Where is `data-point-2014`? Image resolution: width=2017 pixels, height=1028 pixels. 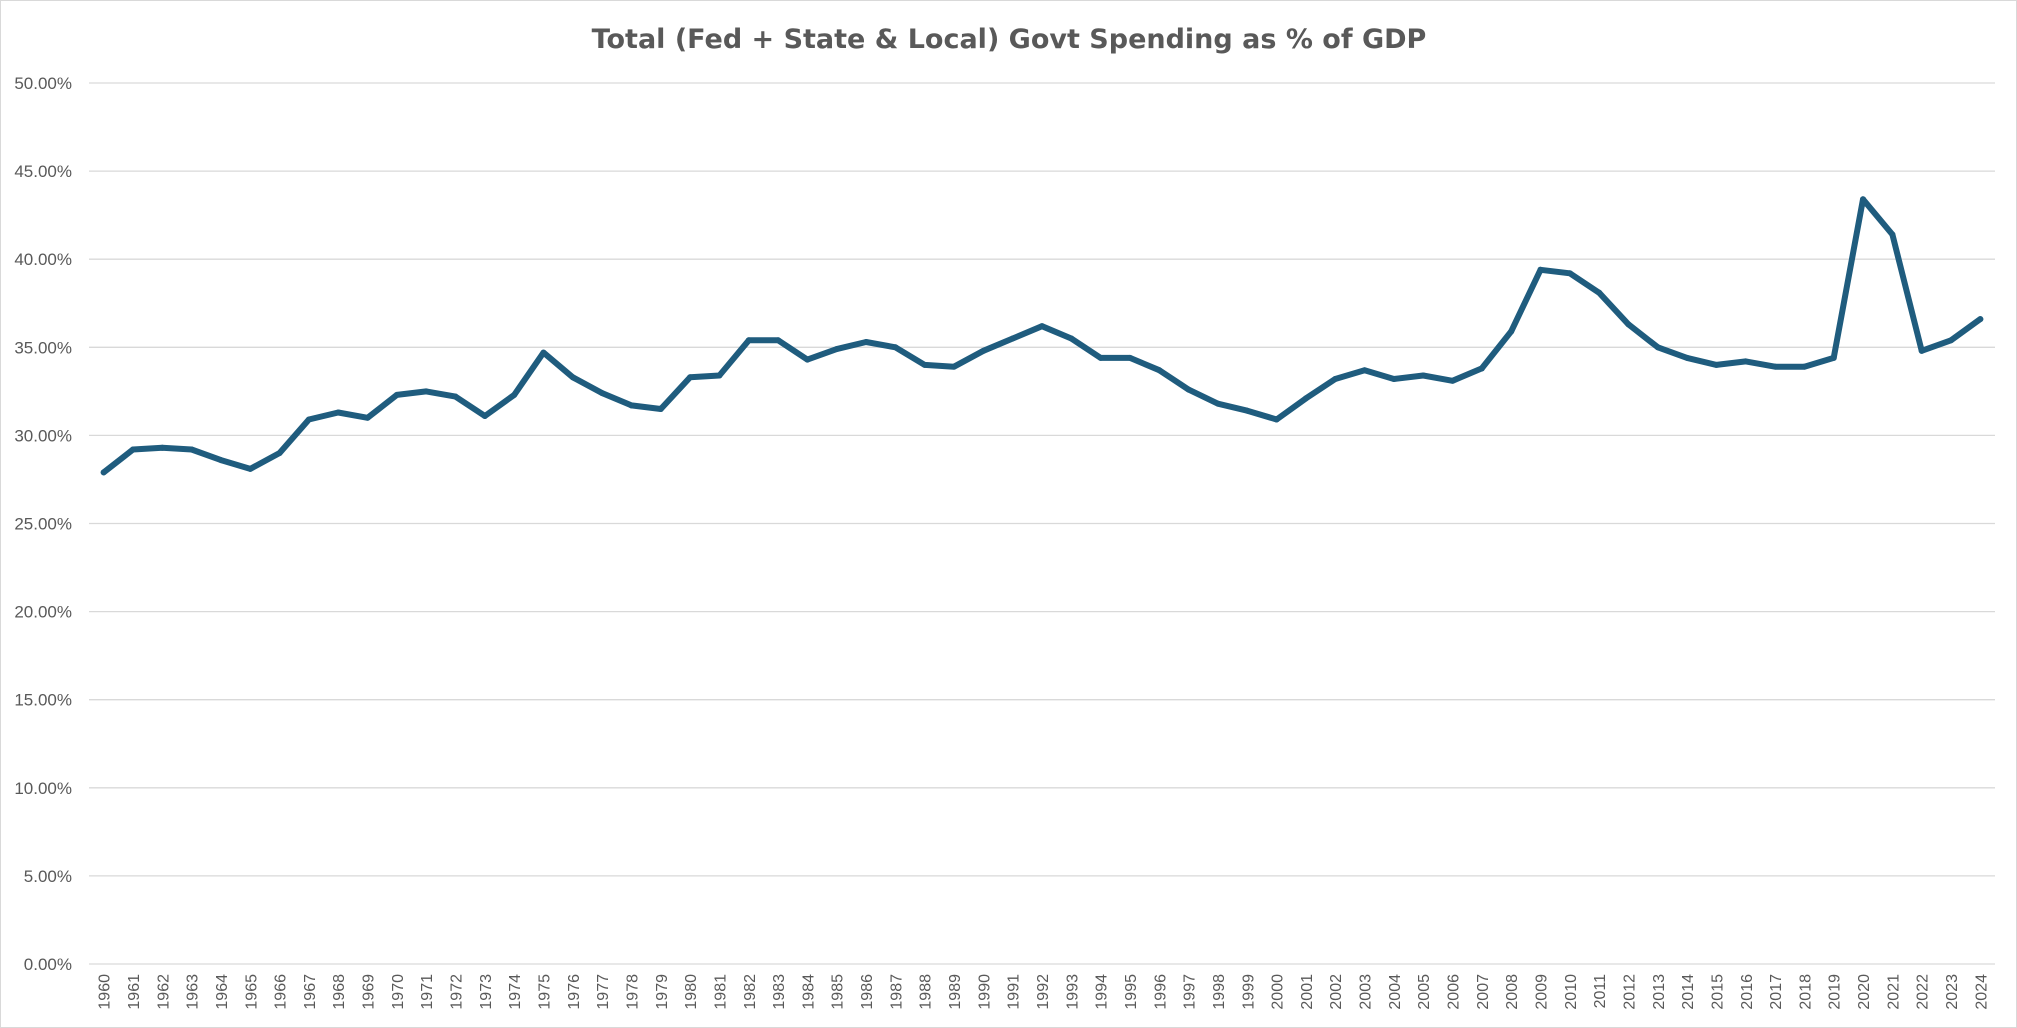
data-point-2014 is located at coordinates (1687, 357).